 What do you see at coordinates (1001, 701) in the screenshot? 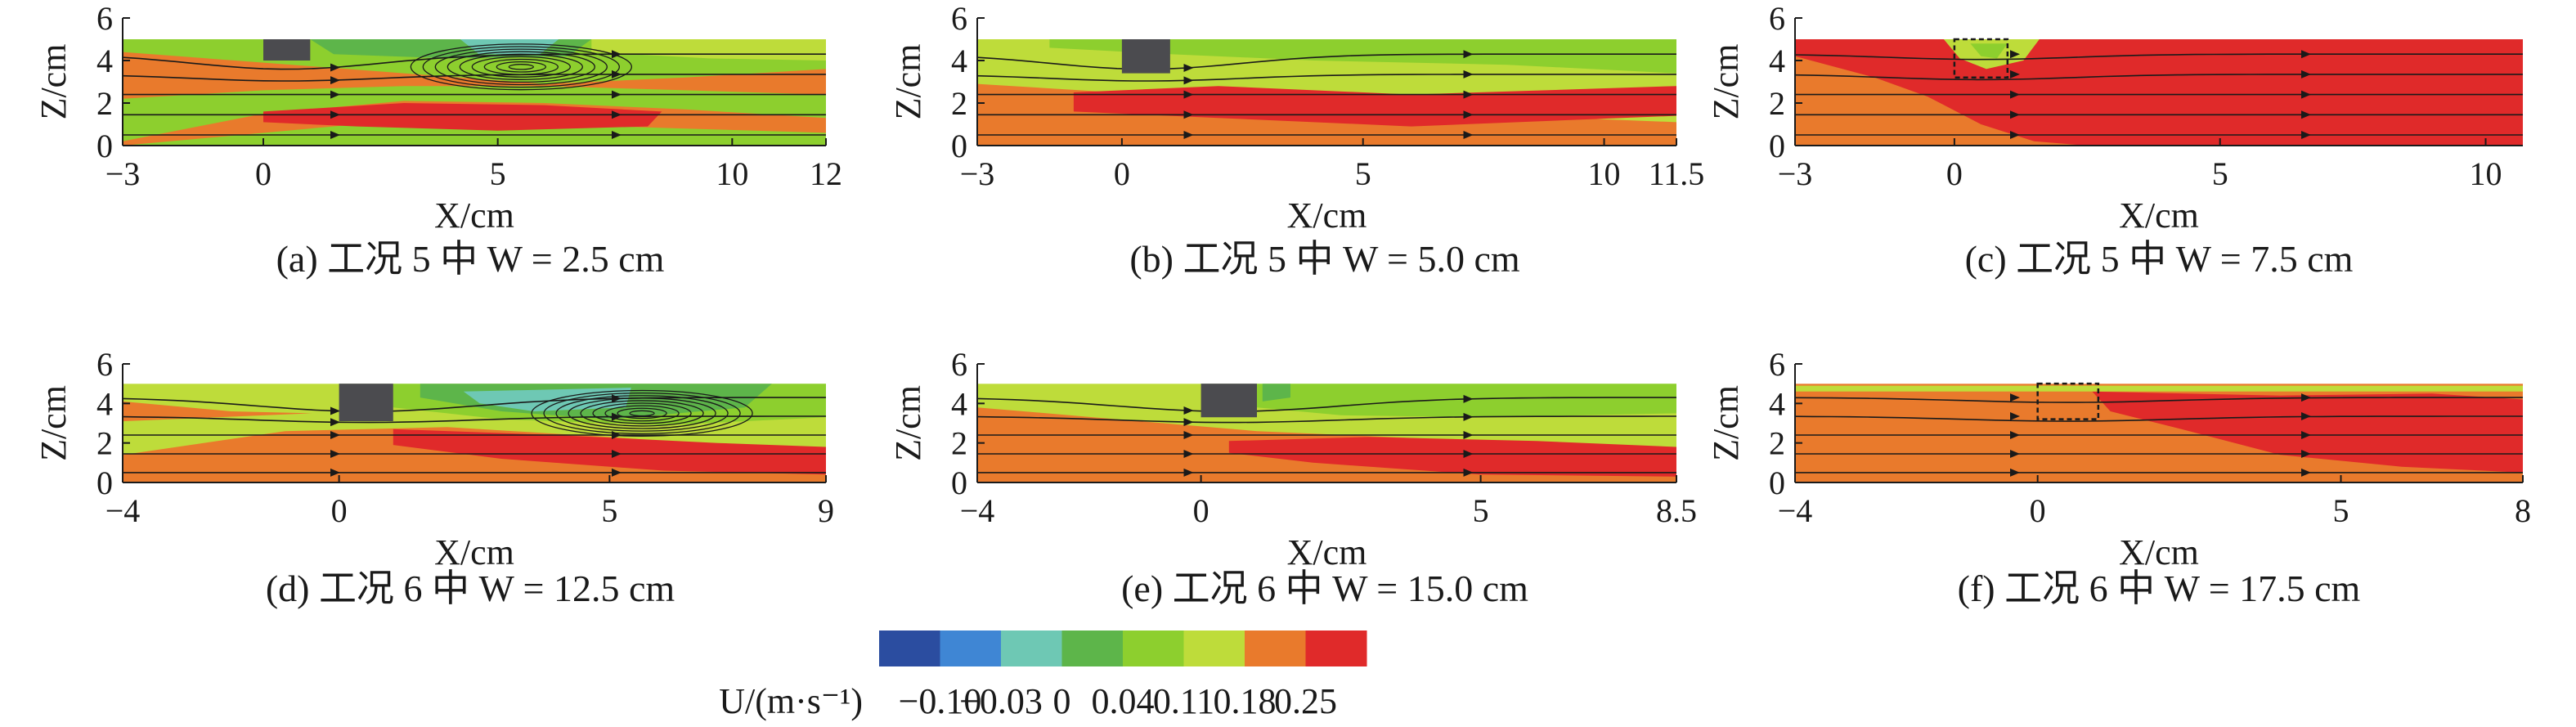
I see `colorbar-tick-label: −0.03` at bounding box center [1001, 701].